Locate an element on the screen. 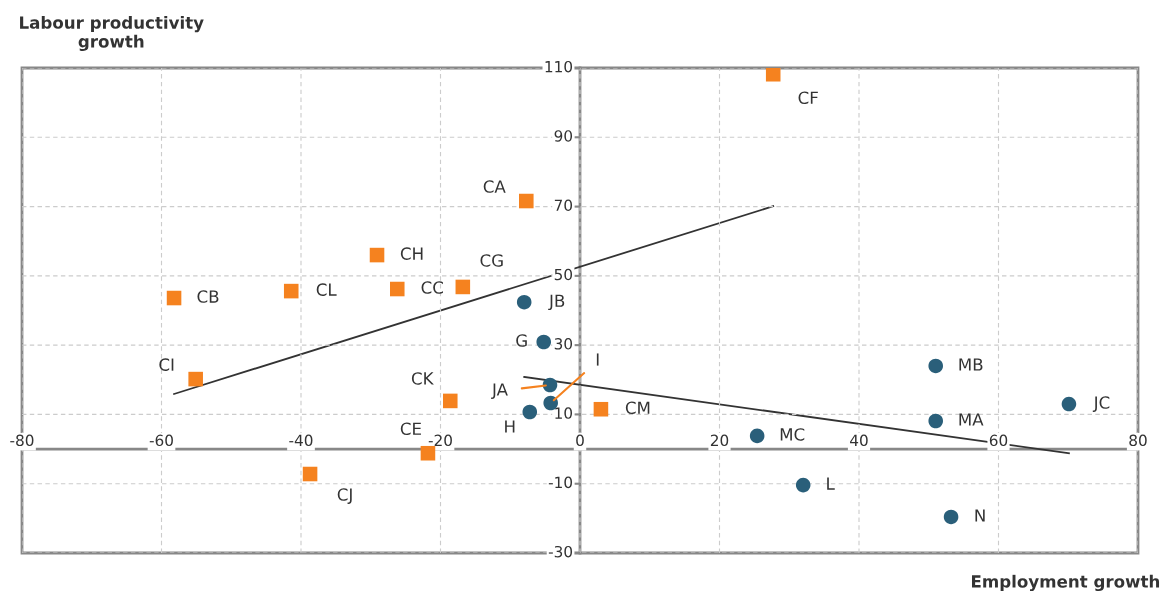 Image resolution: width=1161 pixels, height=596 pixels. annotation: CM is located at coordinates (637, 408).